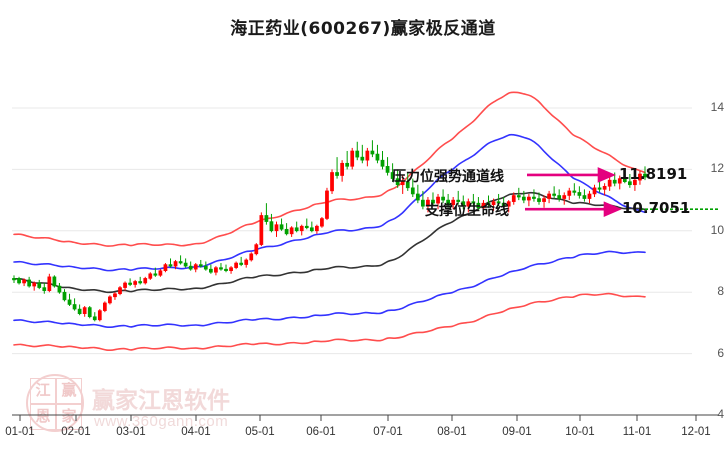 Image resolution: width=726 pixels, height=450 pixels. What do you see at coordinates (321, 432) in the screenshot?
I see `x-axis-tick-06-01: 06-01` at bounding box center [321, 432].